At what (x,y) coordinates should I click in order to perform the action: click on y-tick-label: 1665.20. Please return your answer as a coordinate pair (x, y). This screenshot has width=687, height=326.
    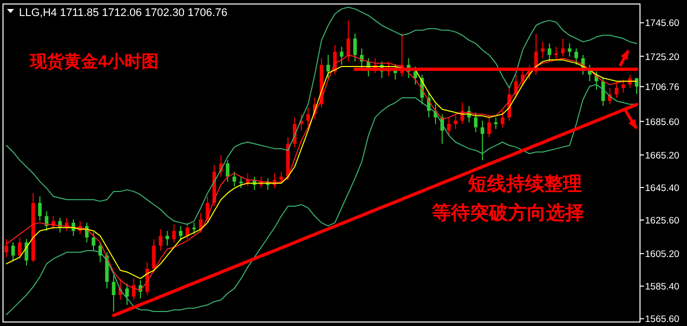
    Looking at the image, I should click on (662, 156).